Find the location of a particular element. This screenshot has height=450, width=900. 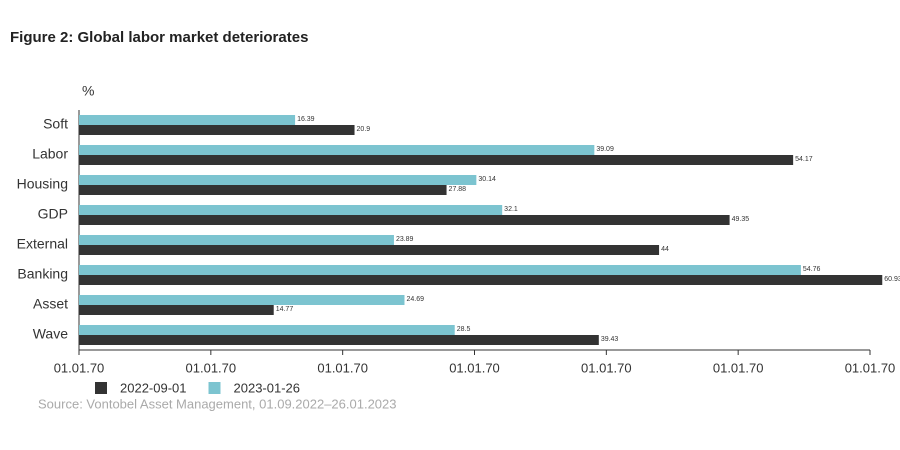

data-label: 32.1 is located at coordinates (511, 209).